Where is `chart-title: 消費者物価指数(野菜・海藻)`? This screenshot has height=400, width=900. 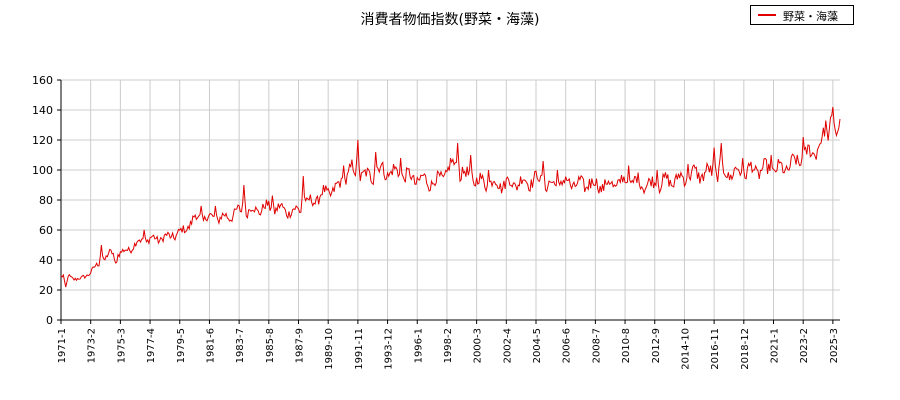
chart-title: 消費者物価指数(野菜・海藻) is located at coordinates (450, 20).